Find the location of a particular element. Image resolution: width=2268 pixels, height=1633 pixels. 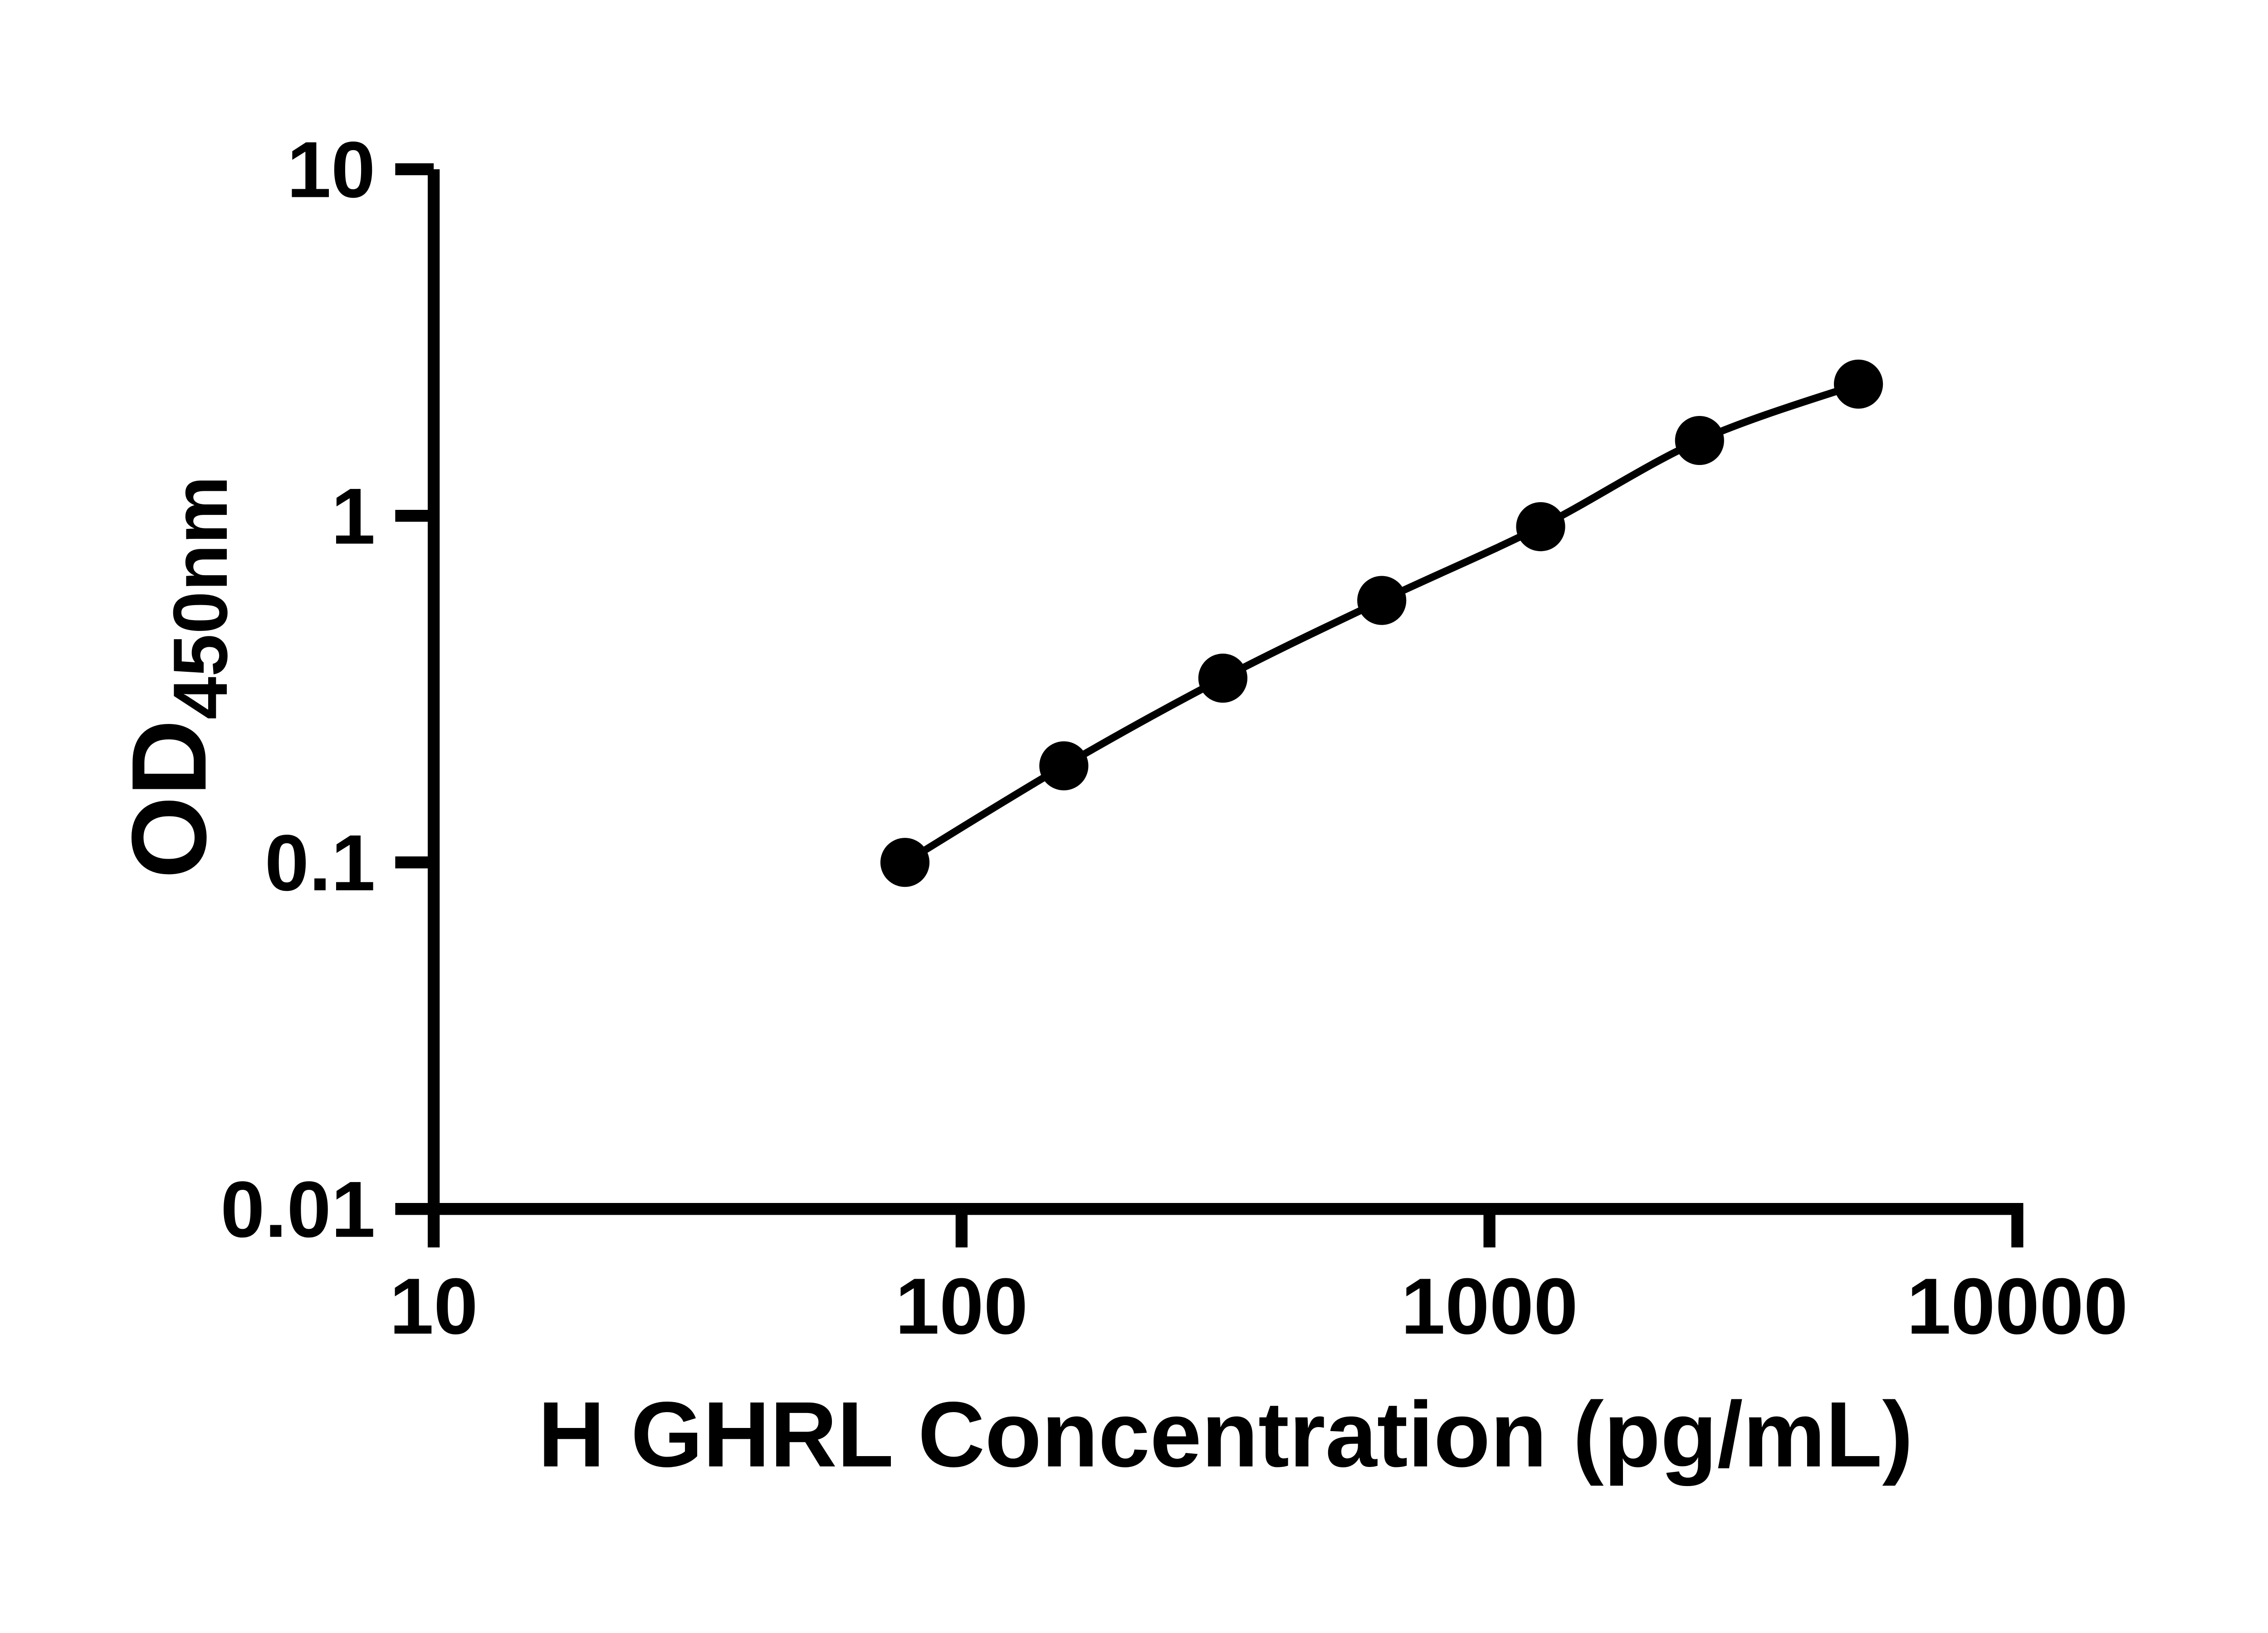

x-axis-title: H GHRL Concentration (pg/mL) is located at coordinates (1226, 1434).